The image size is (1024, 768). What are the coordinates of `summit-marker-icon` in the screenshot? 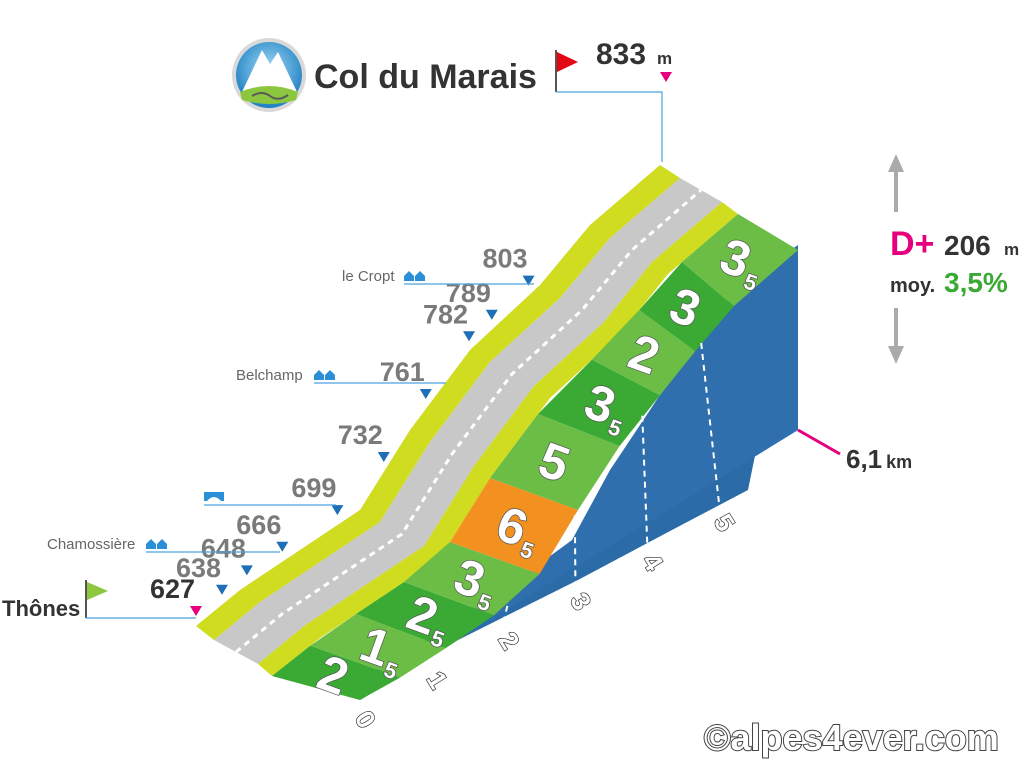 It's located at (666, 77).